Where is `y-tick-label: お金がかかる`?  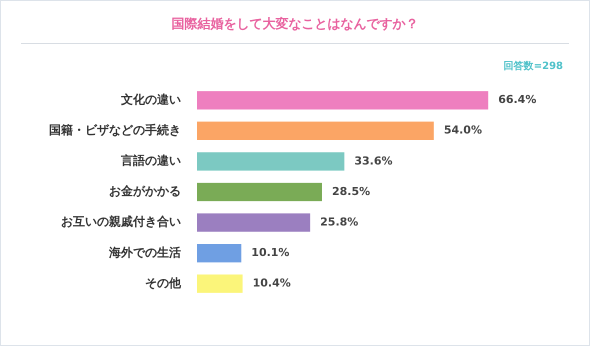 y-tick-label: お金がかかる is located at coordinates (145, 191).